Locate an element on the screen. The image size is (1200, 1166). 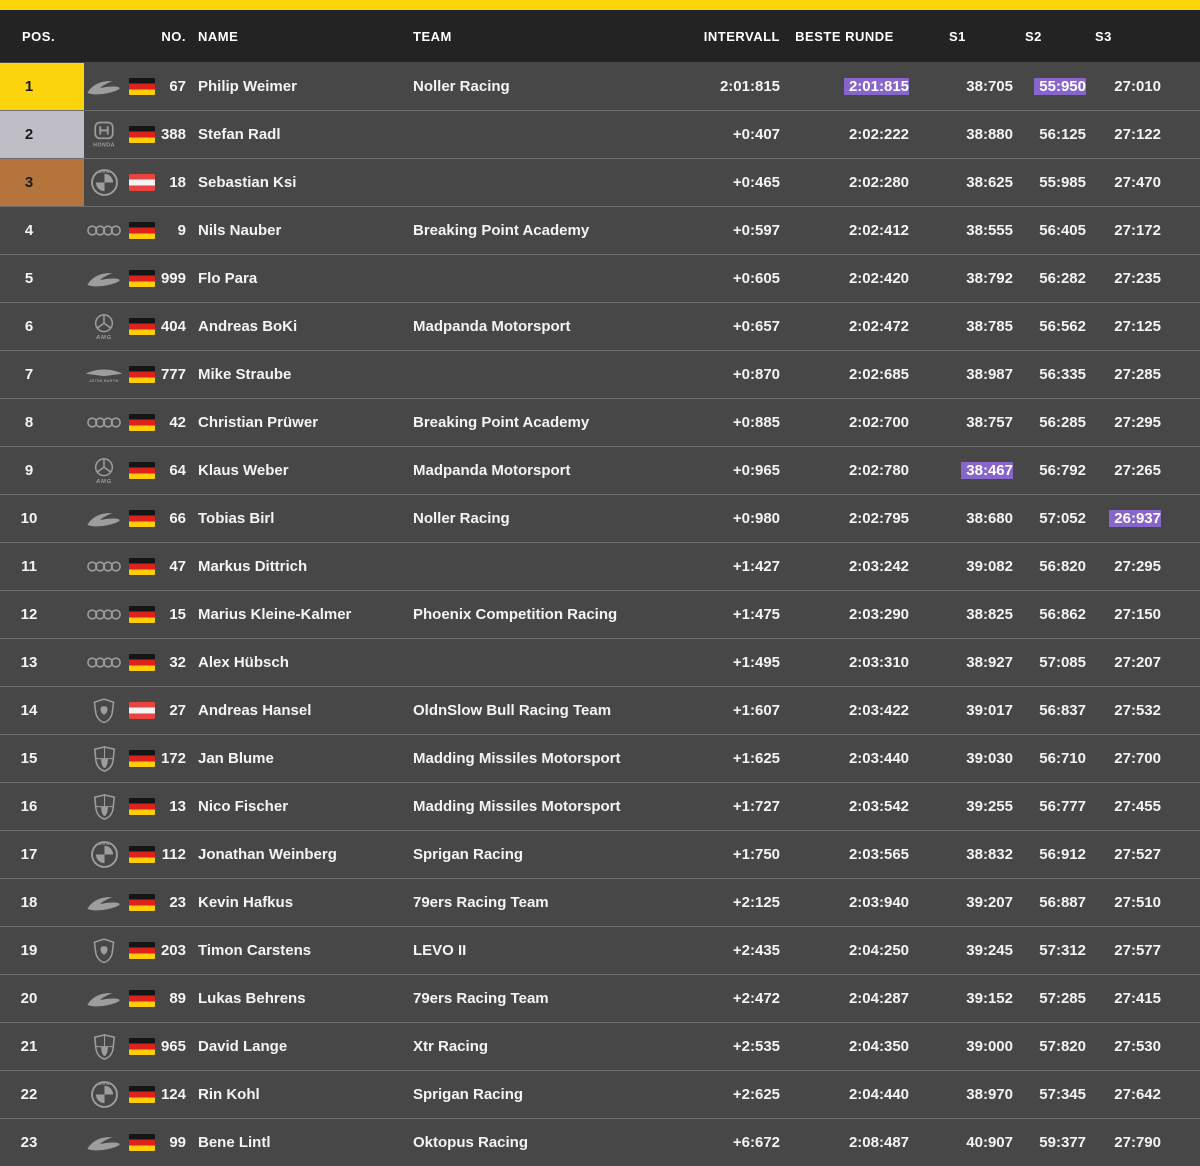
header-no: NO. is located at coordinates (173, 36).